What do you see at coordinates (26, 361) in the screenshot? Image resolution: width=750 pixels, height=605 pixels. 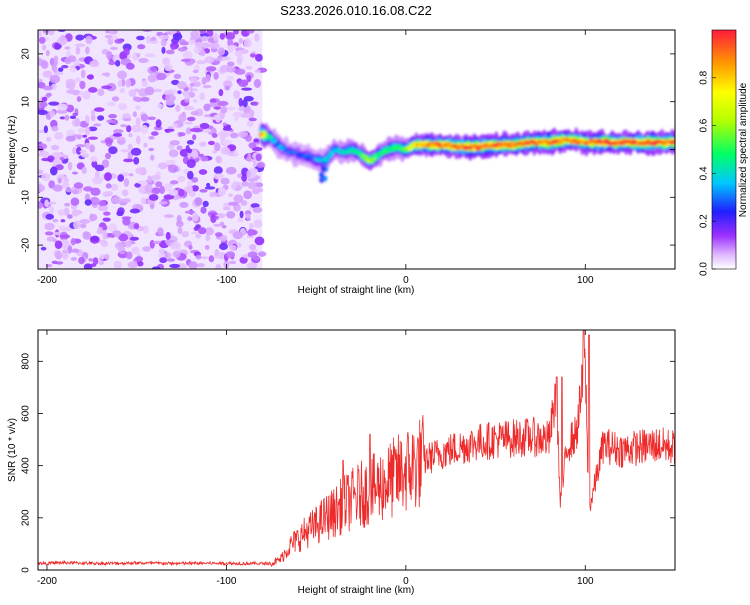 I see `y-tick-label: 800` at bounding box center [26, 361].